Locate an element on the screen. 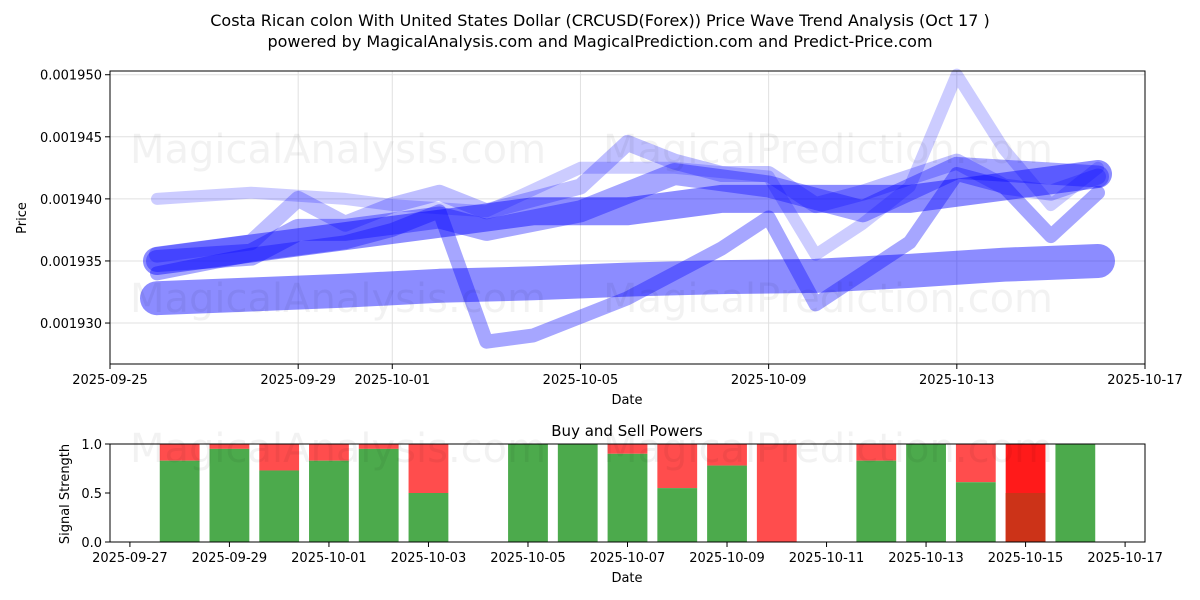 The image size is (1200, 600). signal-x-tick-label: 2025-10-07 is located at coordinates (628, 558).